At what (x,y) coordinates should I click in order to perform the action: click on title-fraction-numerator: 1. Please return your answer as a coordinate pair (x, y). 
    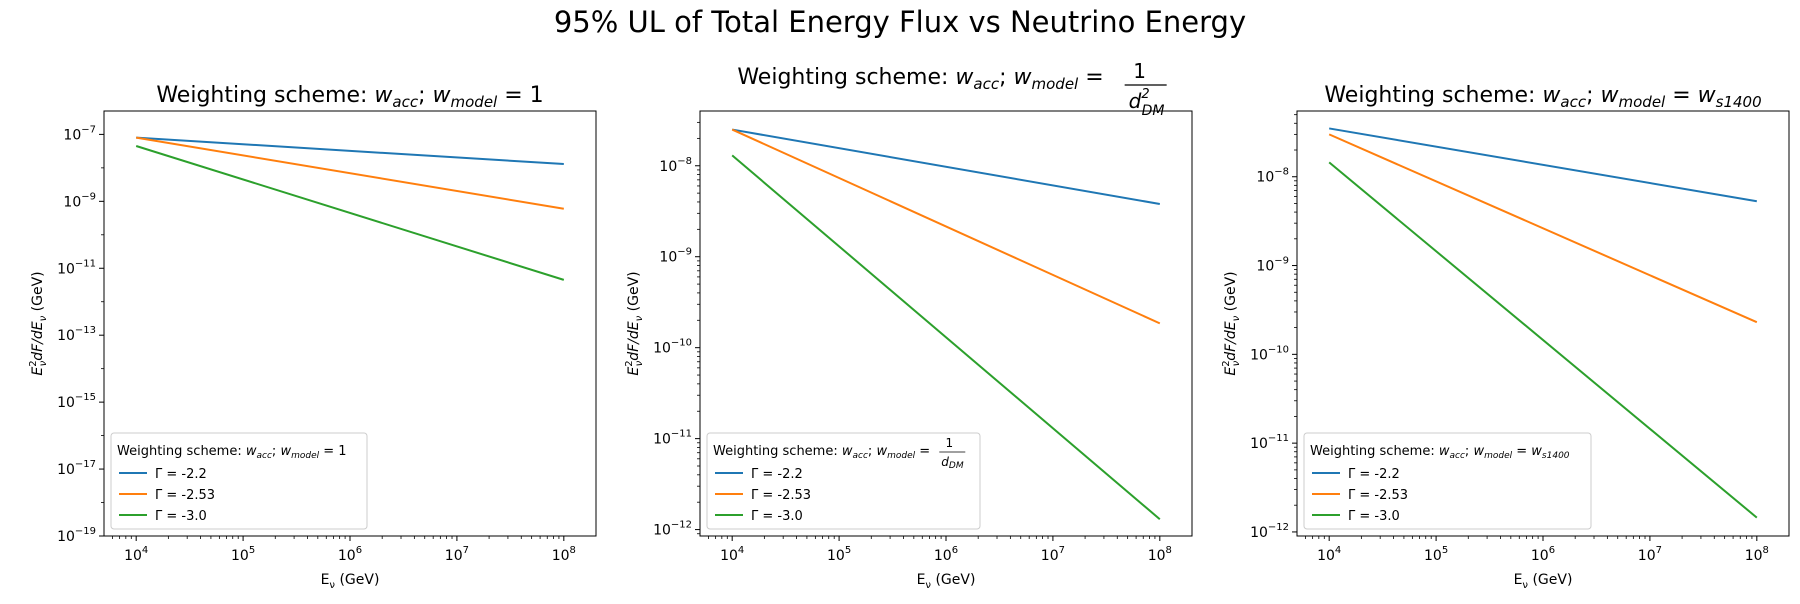
    Looking at the image, I should click on (1139, 71).